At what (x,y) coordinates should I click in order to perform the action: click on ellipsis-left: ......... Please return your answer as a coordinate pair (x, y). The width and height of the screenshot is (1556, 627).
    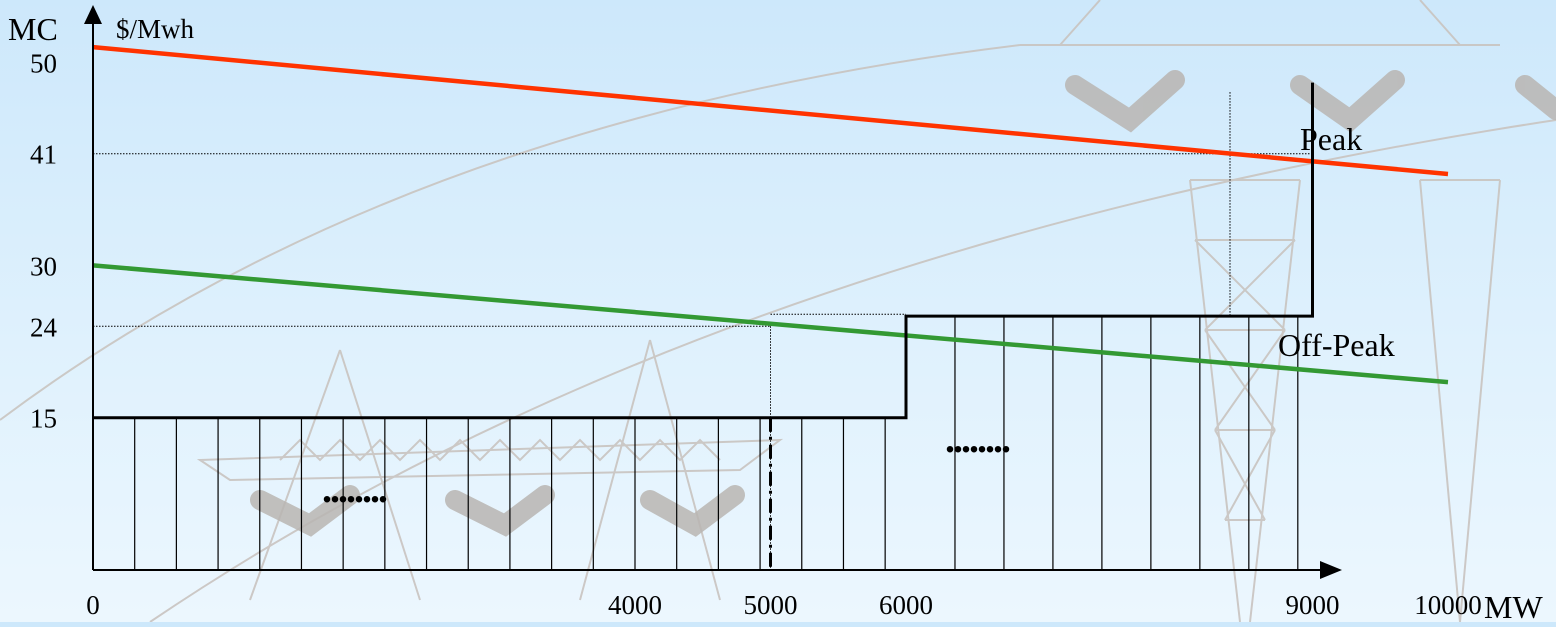
    Looking at the image, I should click on (354, 488).